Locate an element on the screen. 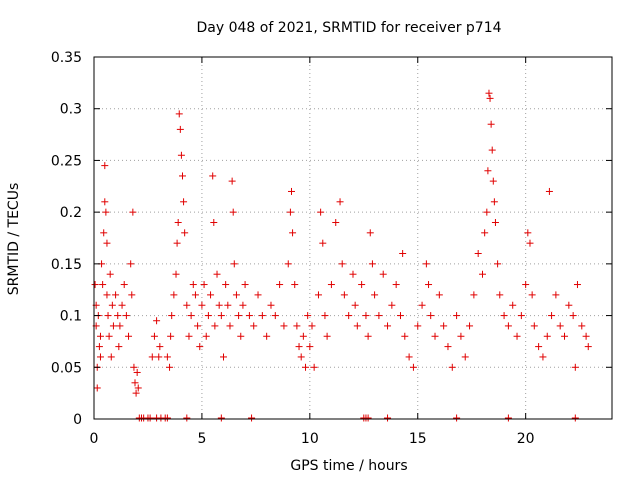 The width and height of the screenshot is (640, 480). y-tick-label: 0.05 is located at coordinates (66, 368).